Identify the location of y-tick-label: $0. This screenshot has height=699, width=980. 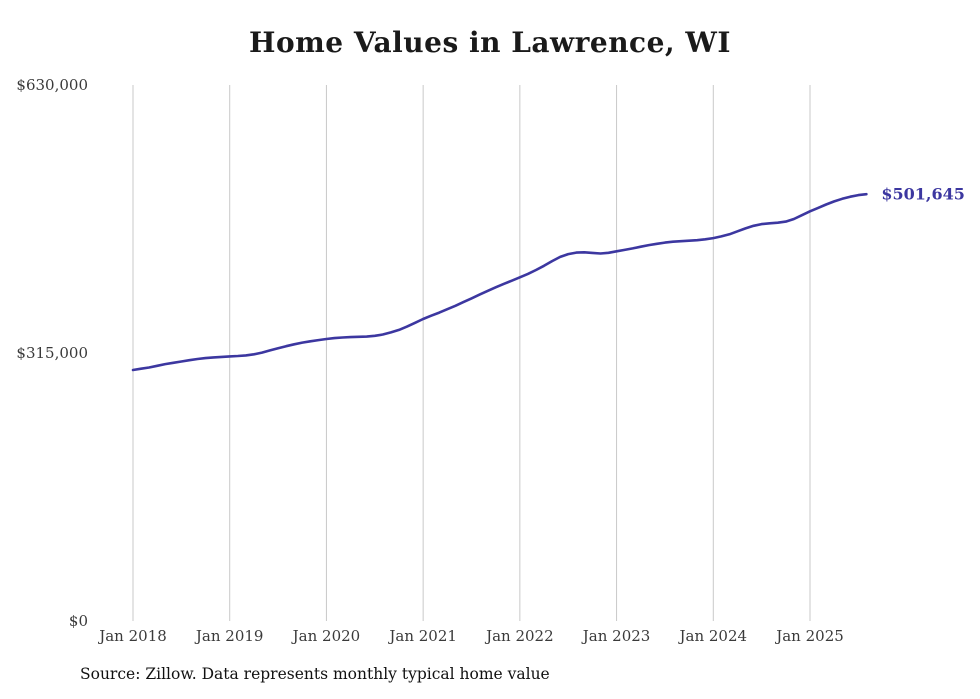
(78, 621).